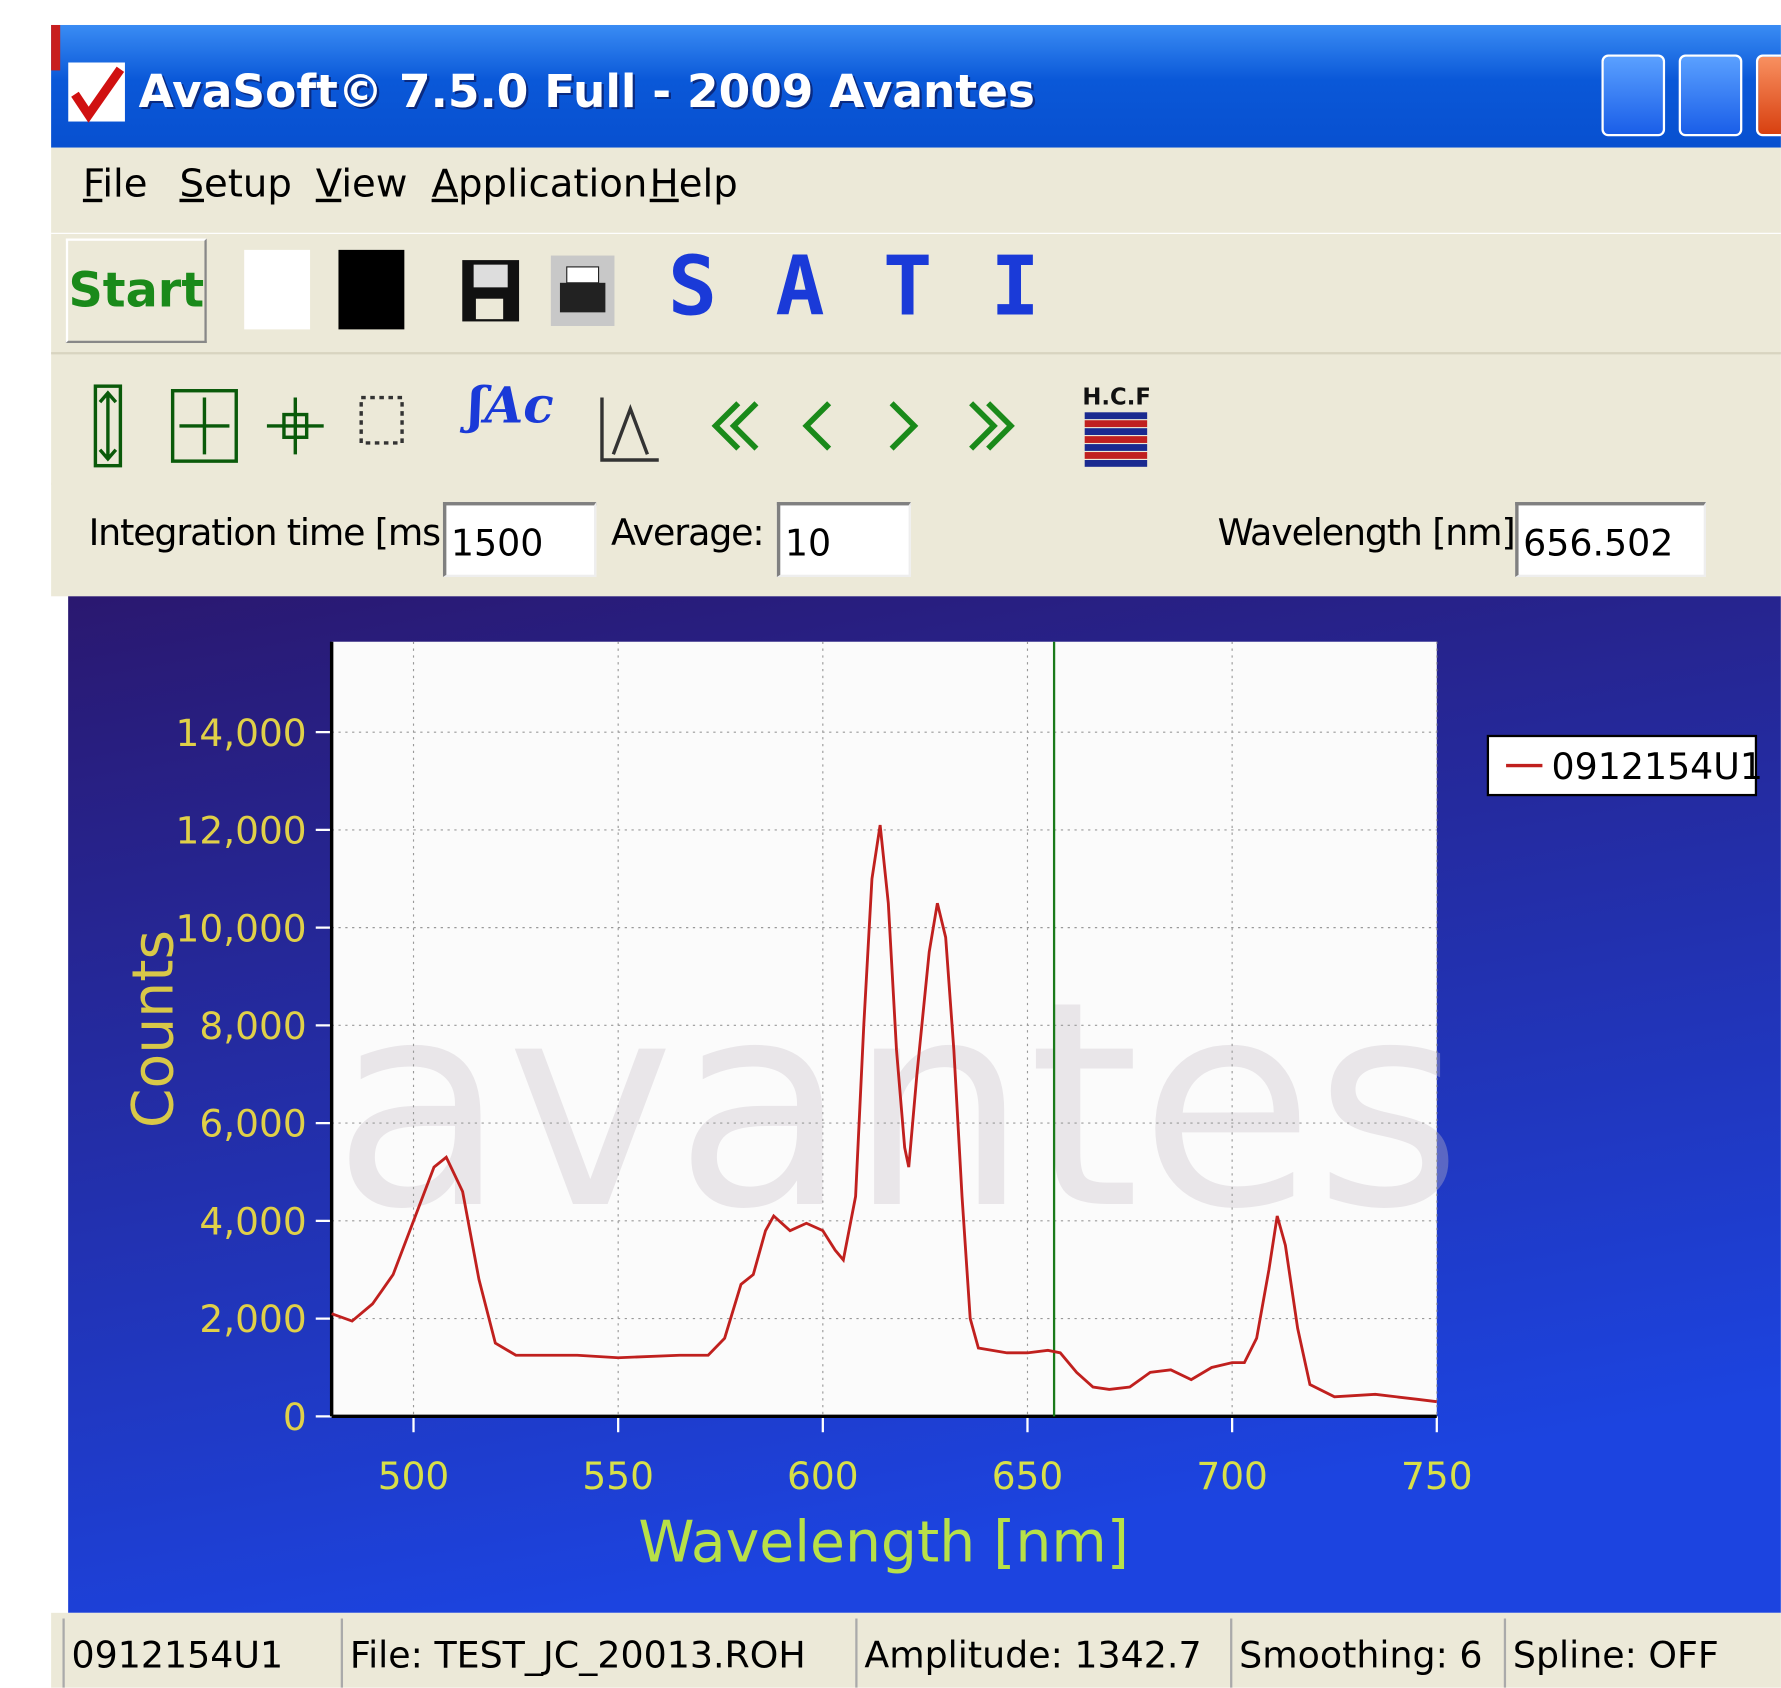 The height and width of the screenshot is (1688, 1781). What do you see at coordinates (539, 184) in the screenshot?
I see `menu-item: Application` at bounding box center [539, 184].